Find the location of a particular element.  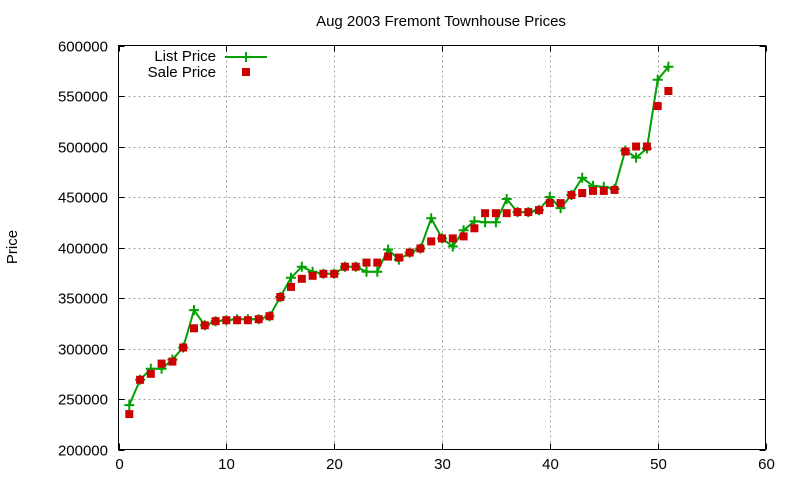

legend-label-sale-price: Sale Price is located at coordinates (182, 72).